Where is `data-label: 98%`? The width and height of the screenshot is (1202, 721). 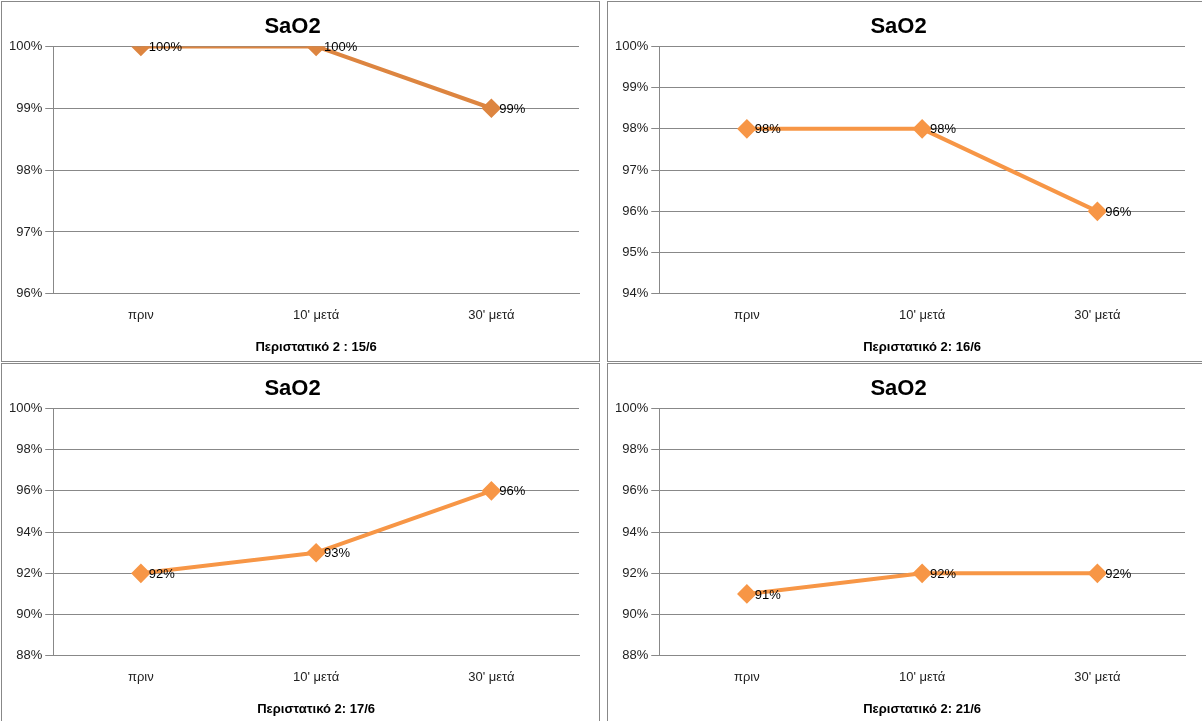 data-label: 98% is located at coordinates (943, 129).